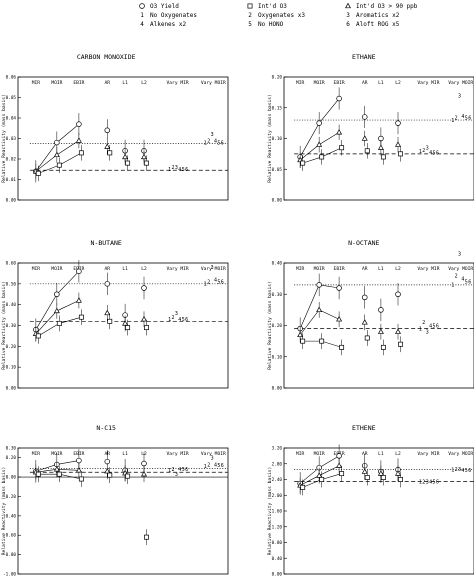 This screenshot has height=578, width=474. I want to click on legend-entry: 6 Aloft ROG x5, so click(373, 24).